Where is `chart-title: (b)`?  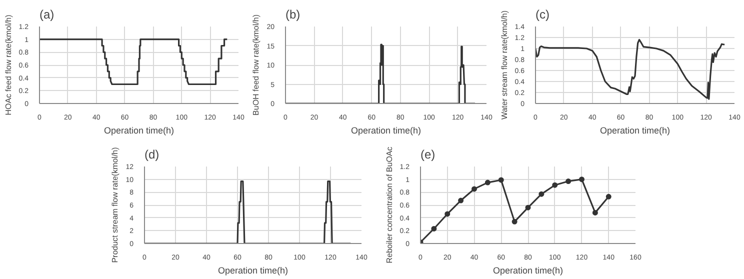
chart-title: (b) is located at coordinates (293, 15).